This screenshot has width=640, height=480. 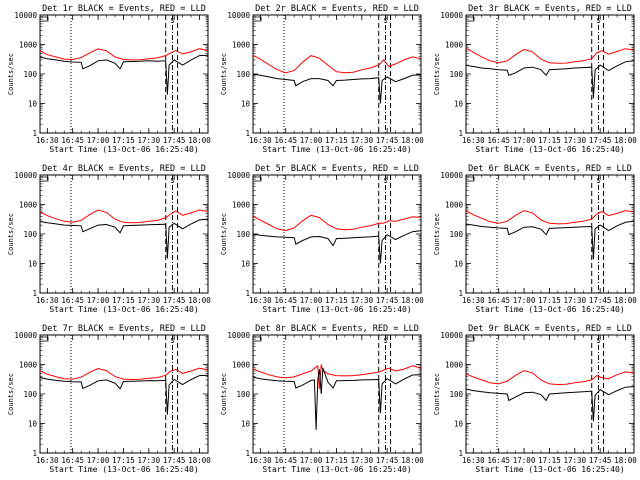 What do you see at coordinates (124, 329) in the screenshot?
I see `chart-title: Det 7r BLACK = Events, RED = LLD` at bounding box center [124, 329].